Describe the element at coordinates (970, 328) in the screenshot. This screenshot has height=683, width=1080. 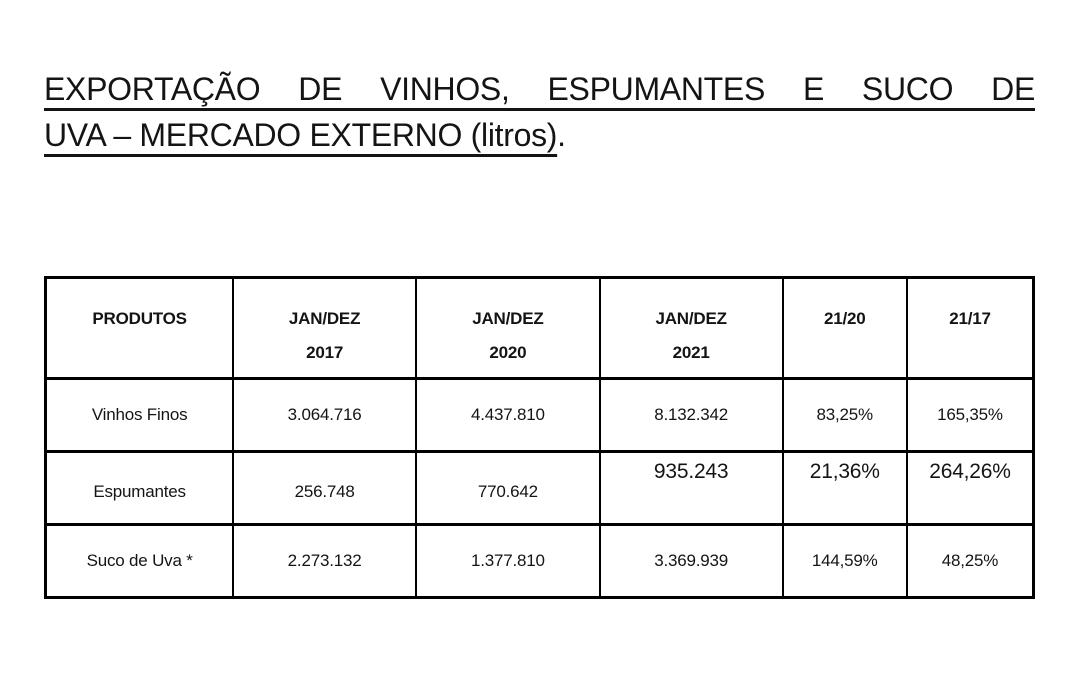
I see `header-21-17: 21/17` at that location.